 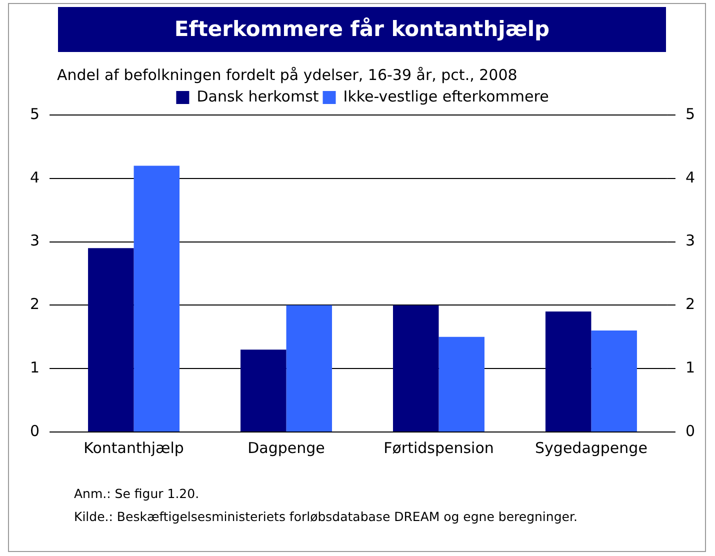 I want to click on y2-tick-label: 4, so click(x=690, y=177).